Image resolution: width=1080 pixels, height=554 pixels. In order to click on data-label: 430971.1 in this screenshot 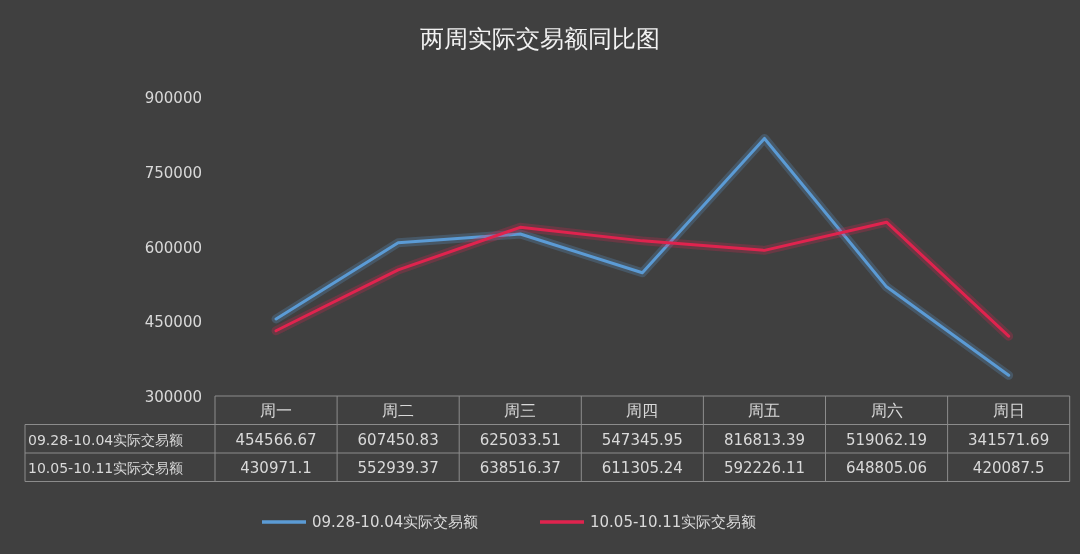, I will do `click(276, 468)`.